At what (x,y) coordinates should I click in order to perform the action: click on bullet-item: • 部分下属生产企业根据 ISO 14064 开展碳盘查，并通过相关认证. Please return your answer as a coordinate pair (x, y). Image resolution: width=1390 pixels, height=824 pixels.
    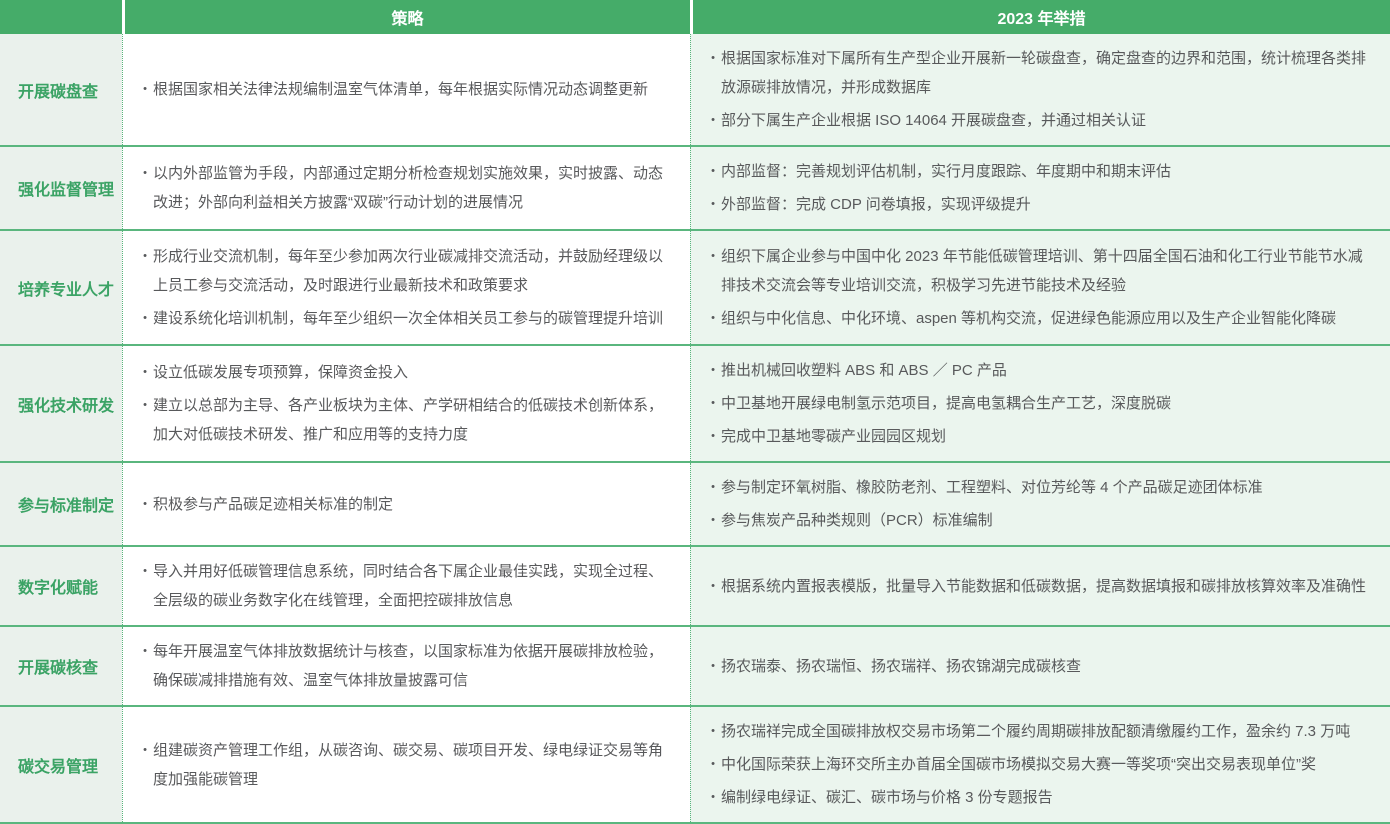
    Looking at the image, I should click on (1034, 120).